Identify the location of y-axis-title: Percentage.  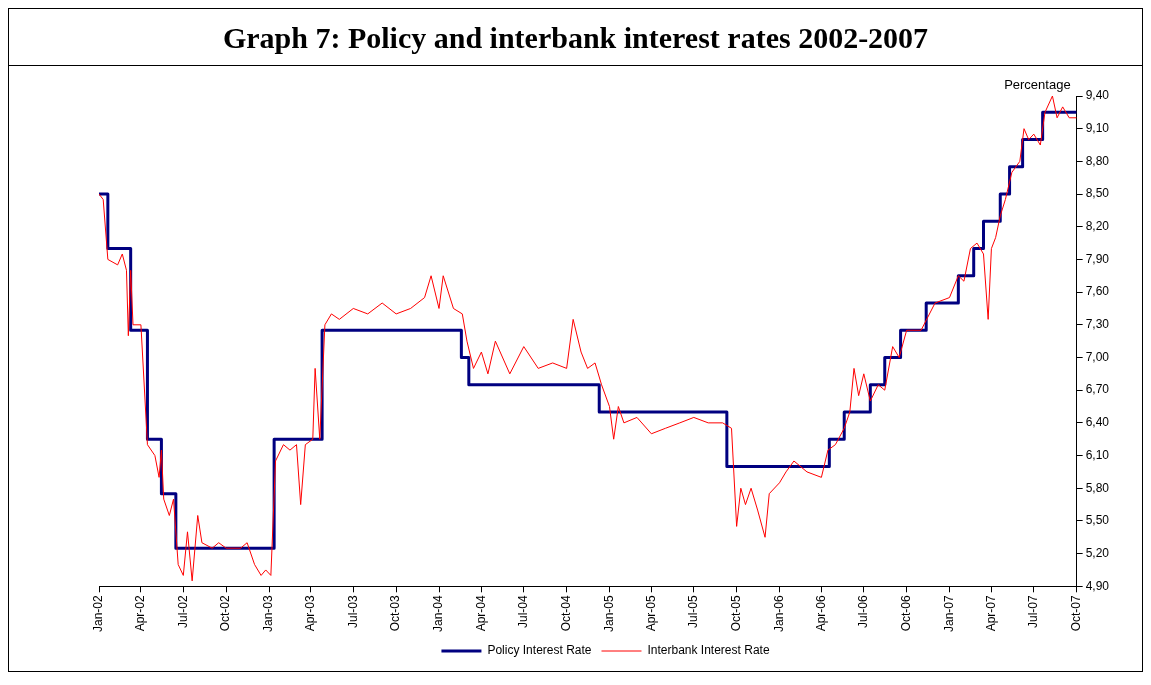
(1037, 85).